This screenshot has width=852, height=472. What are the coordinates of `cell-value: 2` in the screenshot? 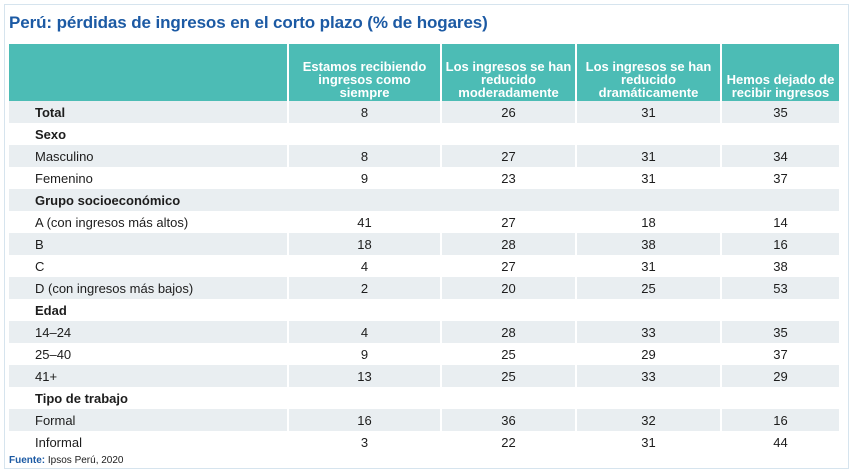 It's located at (364, 288).